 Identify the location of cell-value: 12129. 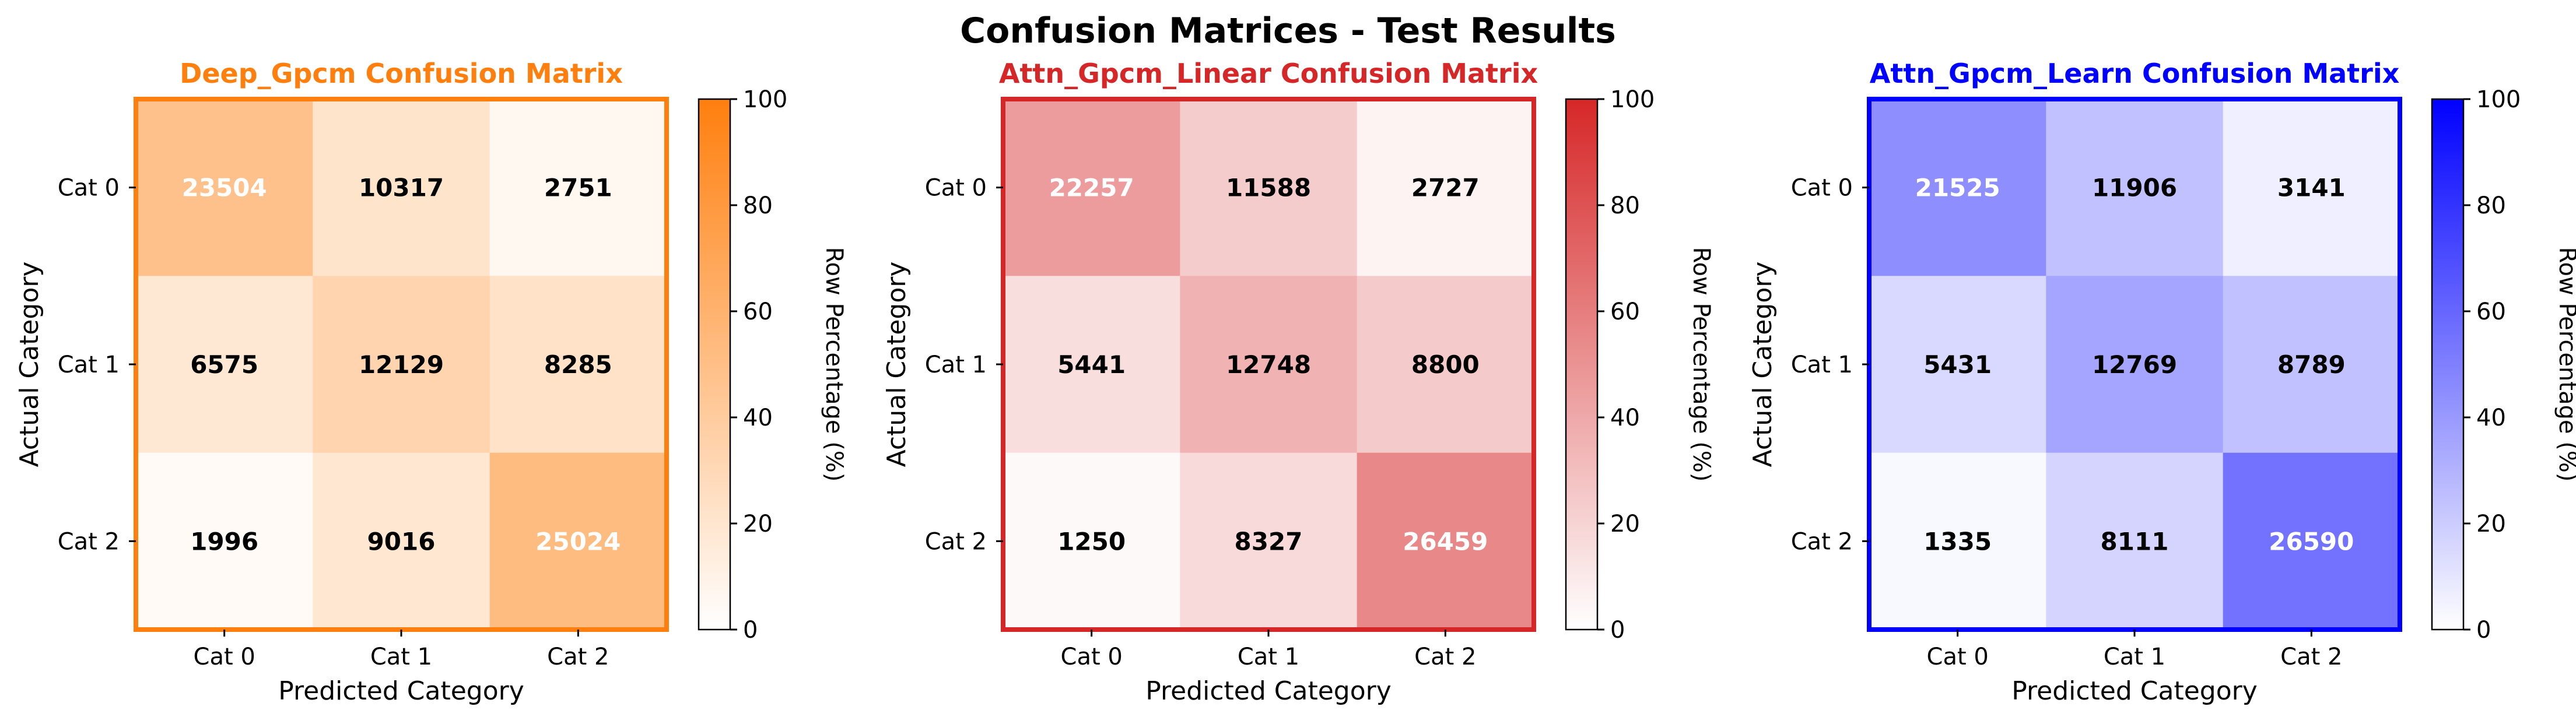
(401, 364).